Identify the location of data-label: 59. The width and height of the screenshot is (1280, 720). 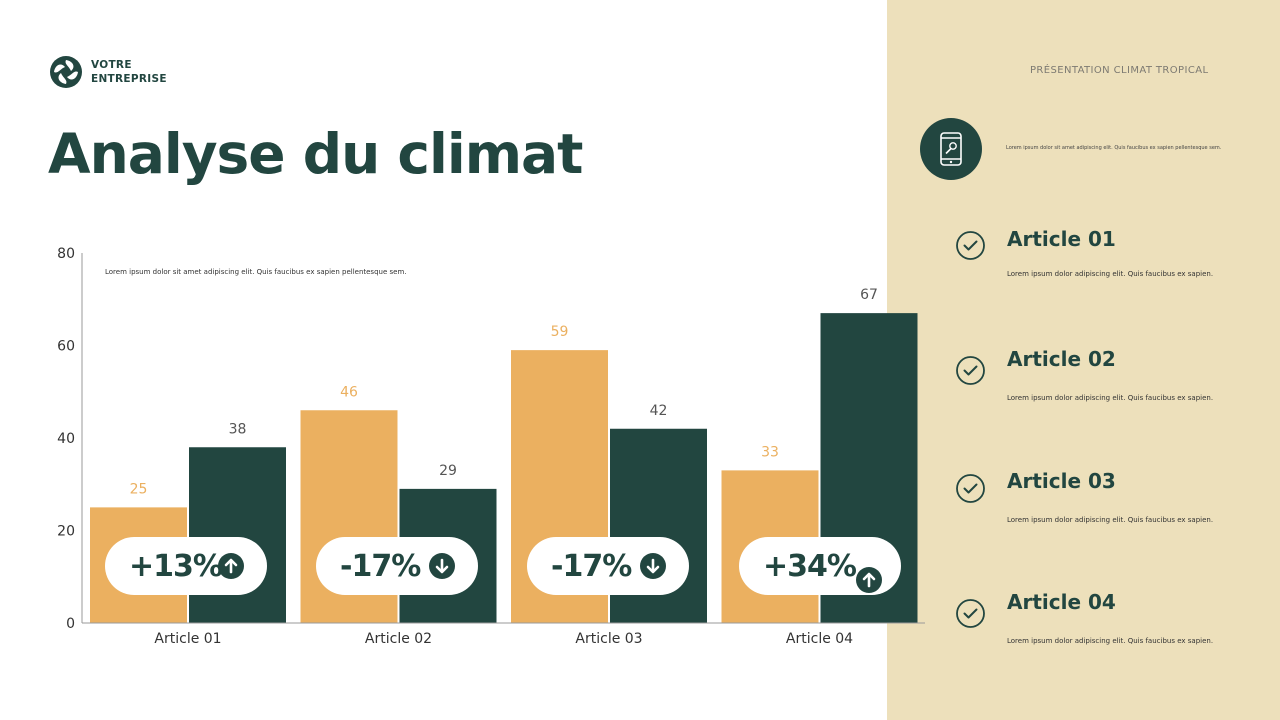
(560, 332).